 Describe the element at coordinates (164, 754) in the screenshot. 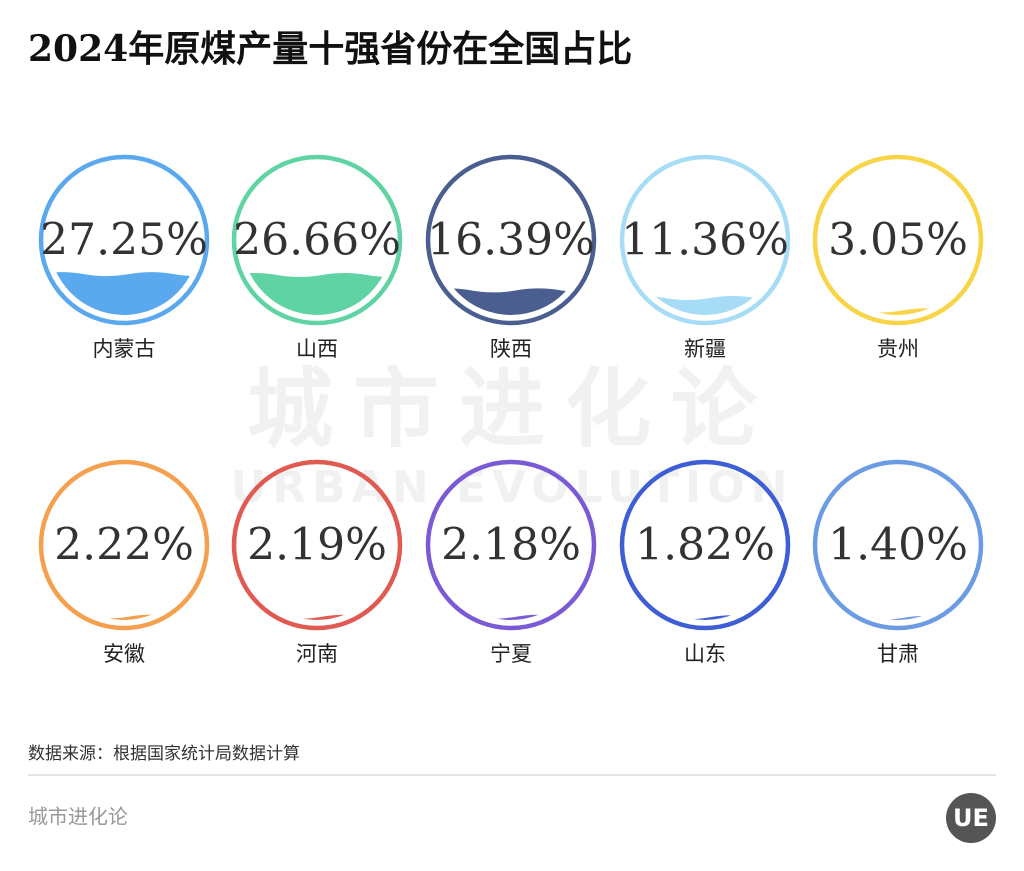

I see `source-note: 数据来源：根据国家统计局数据计算` at that location.